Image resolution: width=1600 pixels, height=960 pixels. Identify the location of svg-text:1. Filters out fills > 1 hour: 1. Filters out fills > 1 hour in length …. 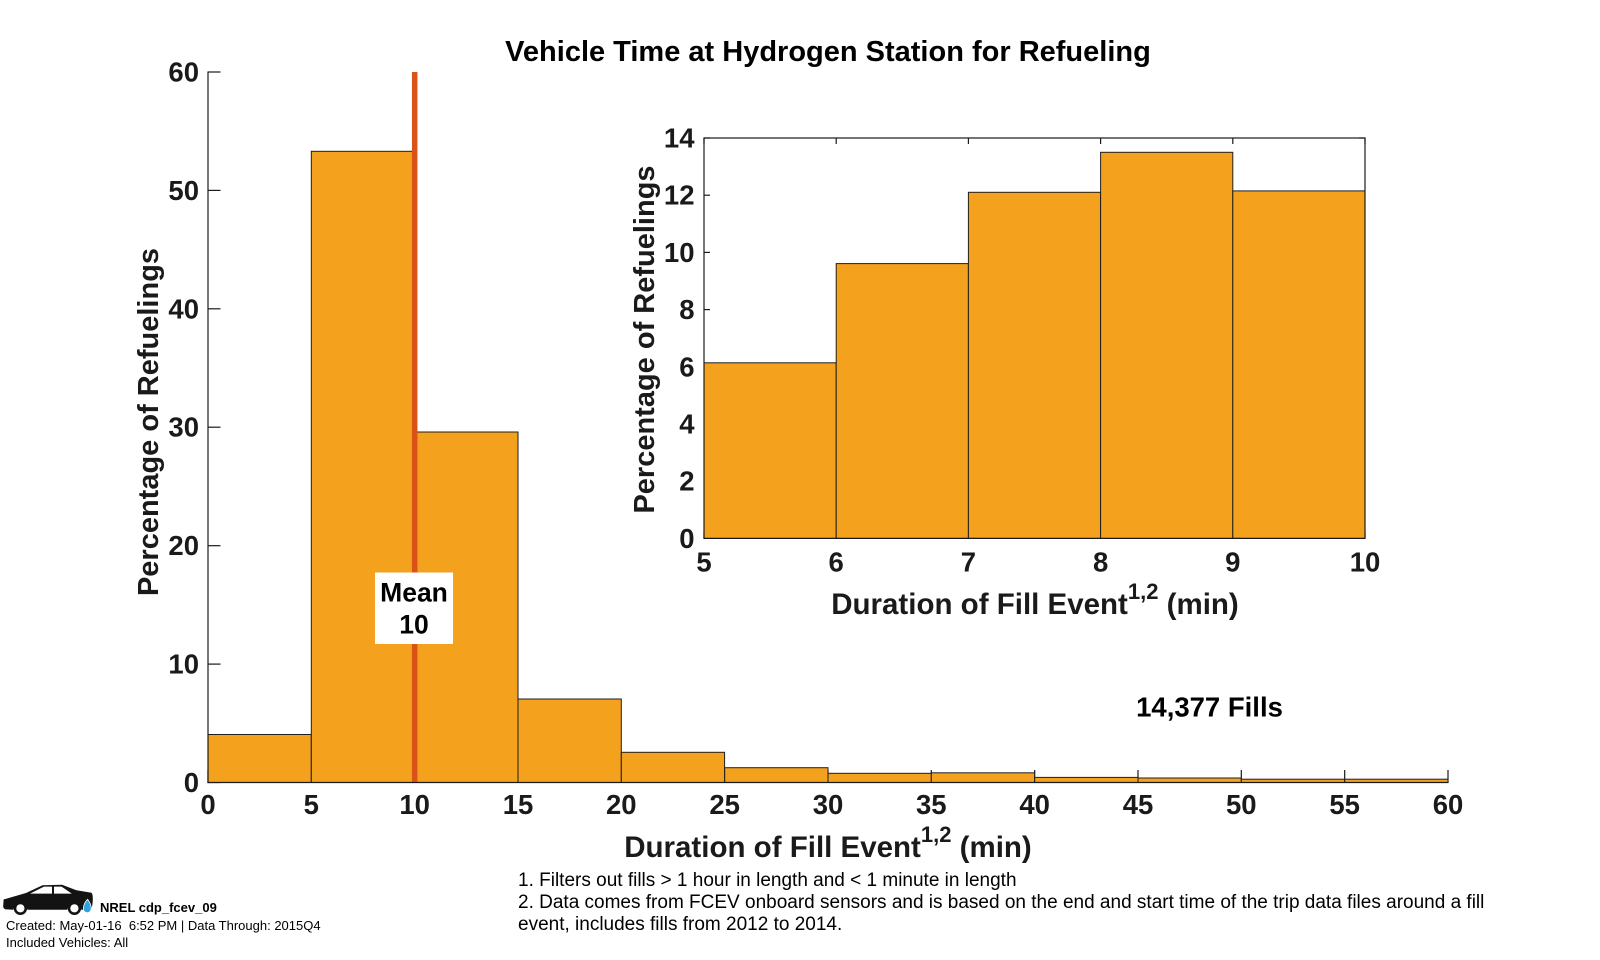
(767, 880).